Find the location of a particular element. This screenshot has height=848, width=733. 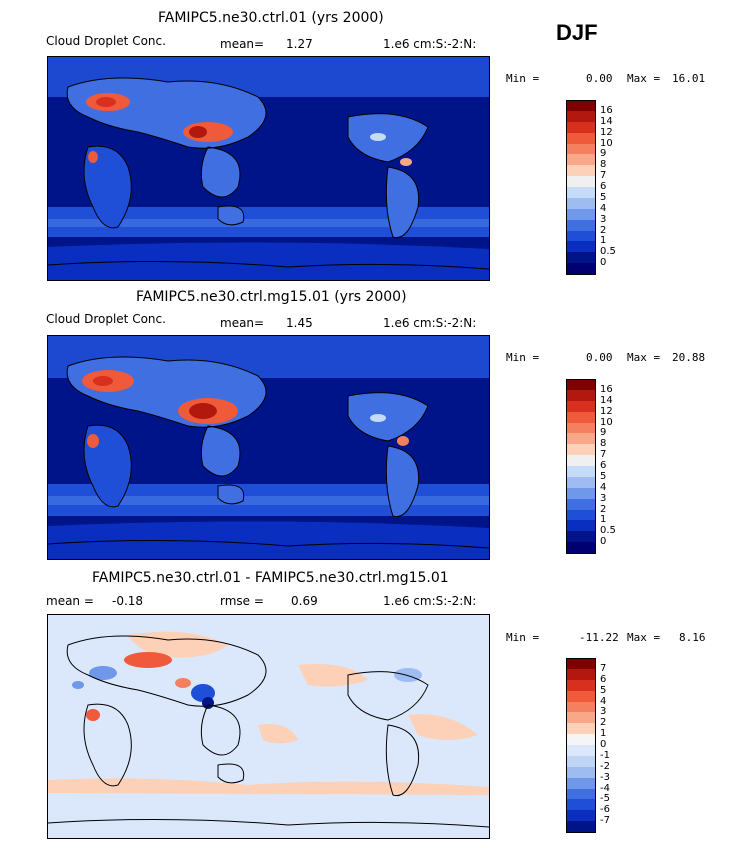

panel2-title: FAMIPC5.ne30.ctrl.mg15.01 (yrs 2000) is located at coordinates (271, 297).